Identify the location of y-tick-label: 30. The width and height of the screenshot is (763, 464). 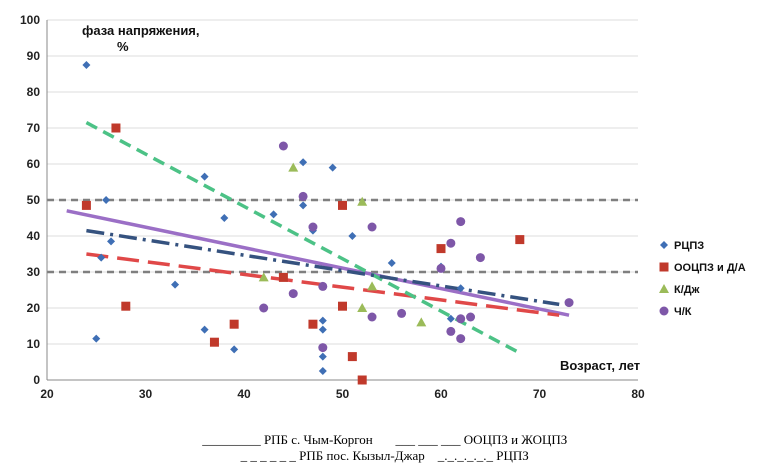
(34, 272).